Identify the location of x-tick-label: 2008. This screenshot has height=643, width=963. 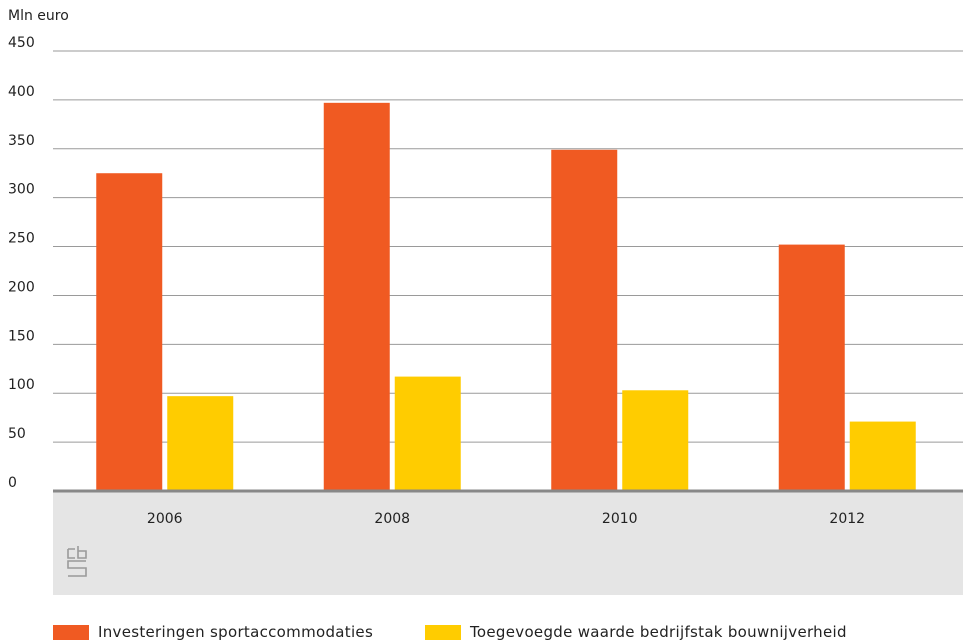
(392, 519).